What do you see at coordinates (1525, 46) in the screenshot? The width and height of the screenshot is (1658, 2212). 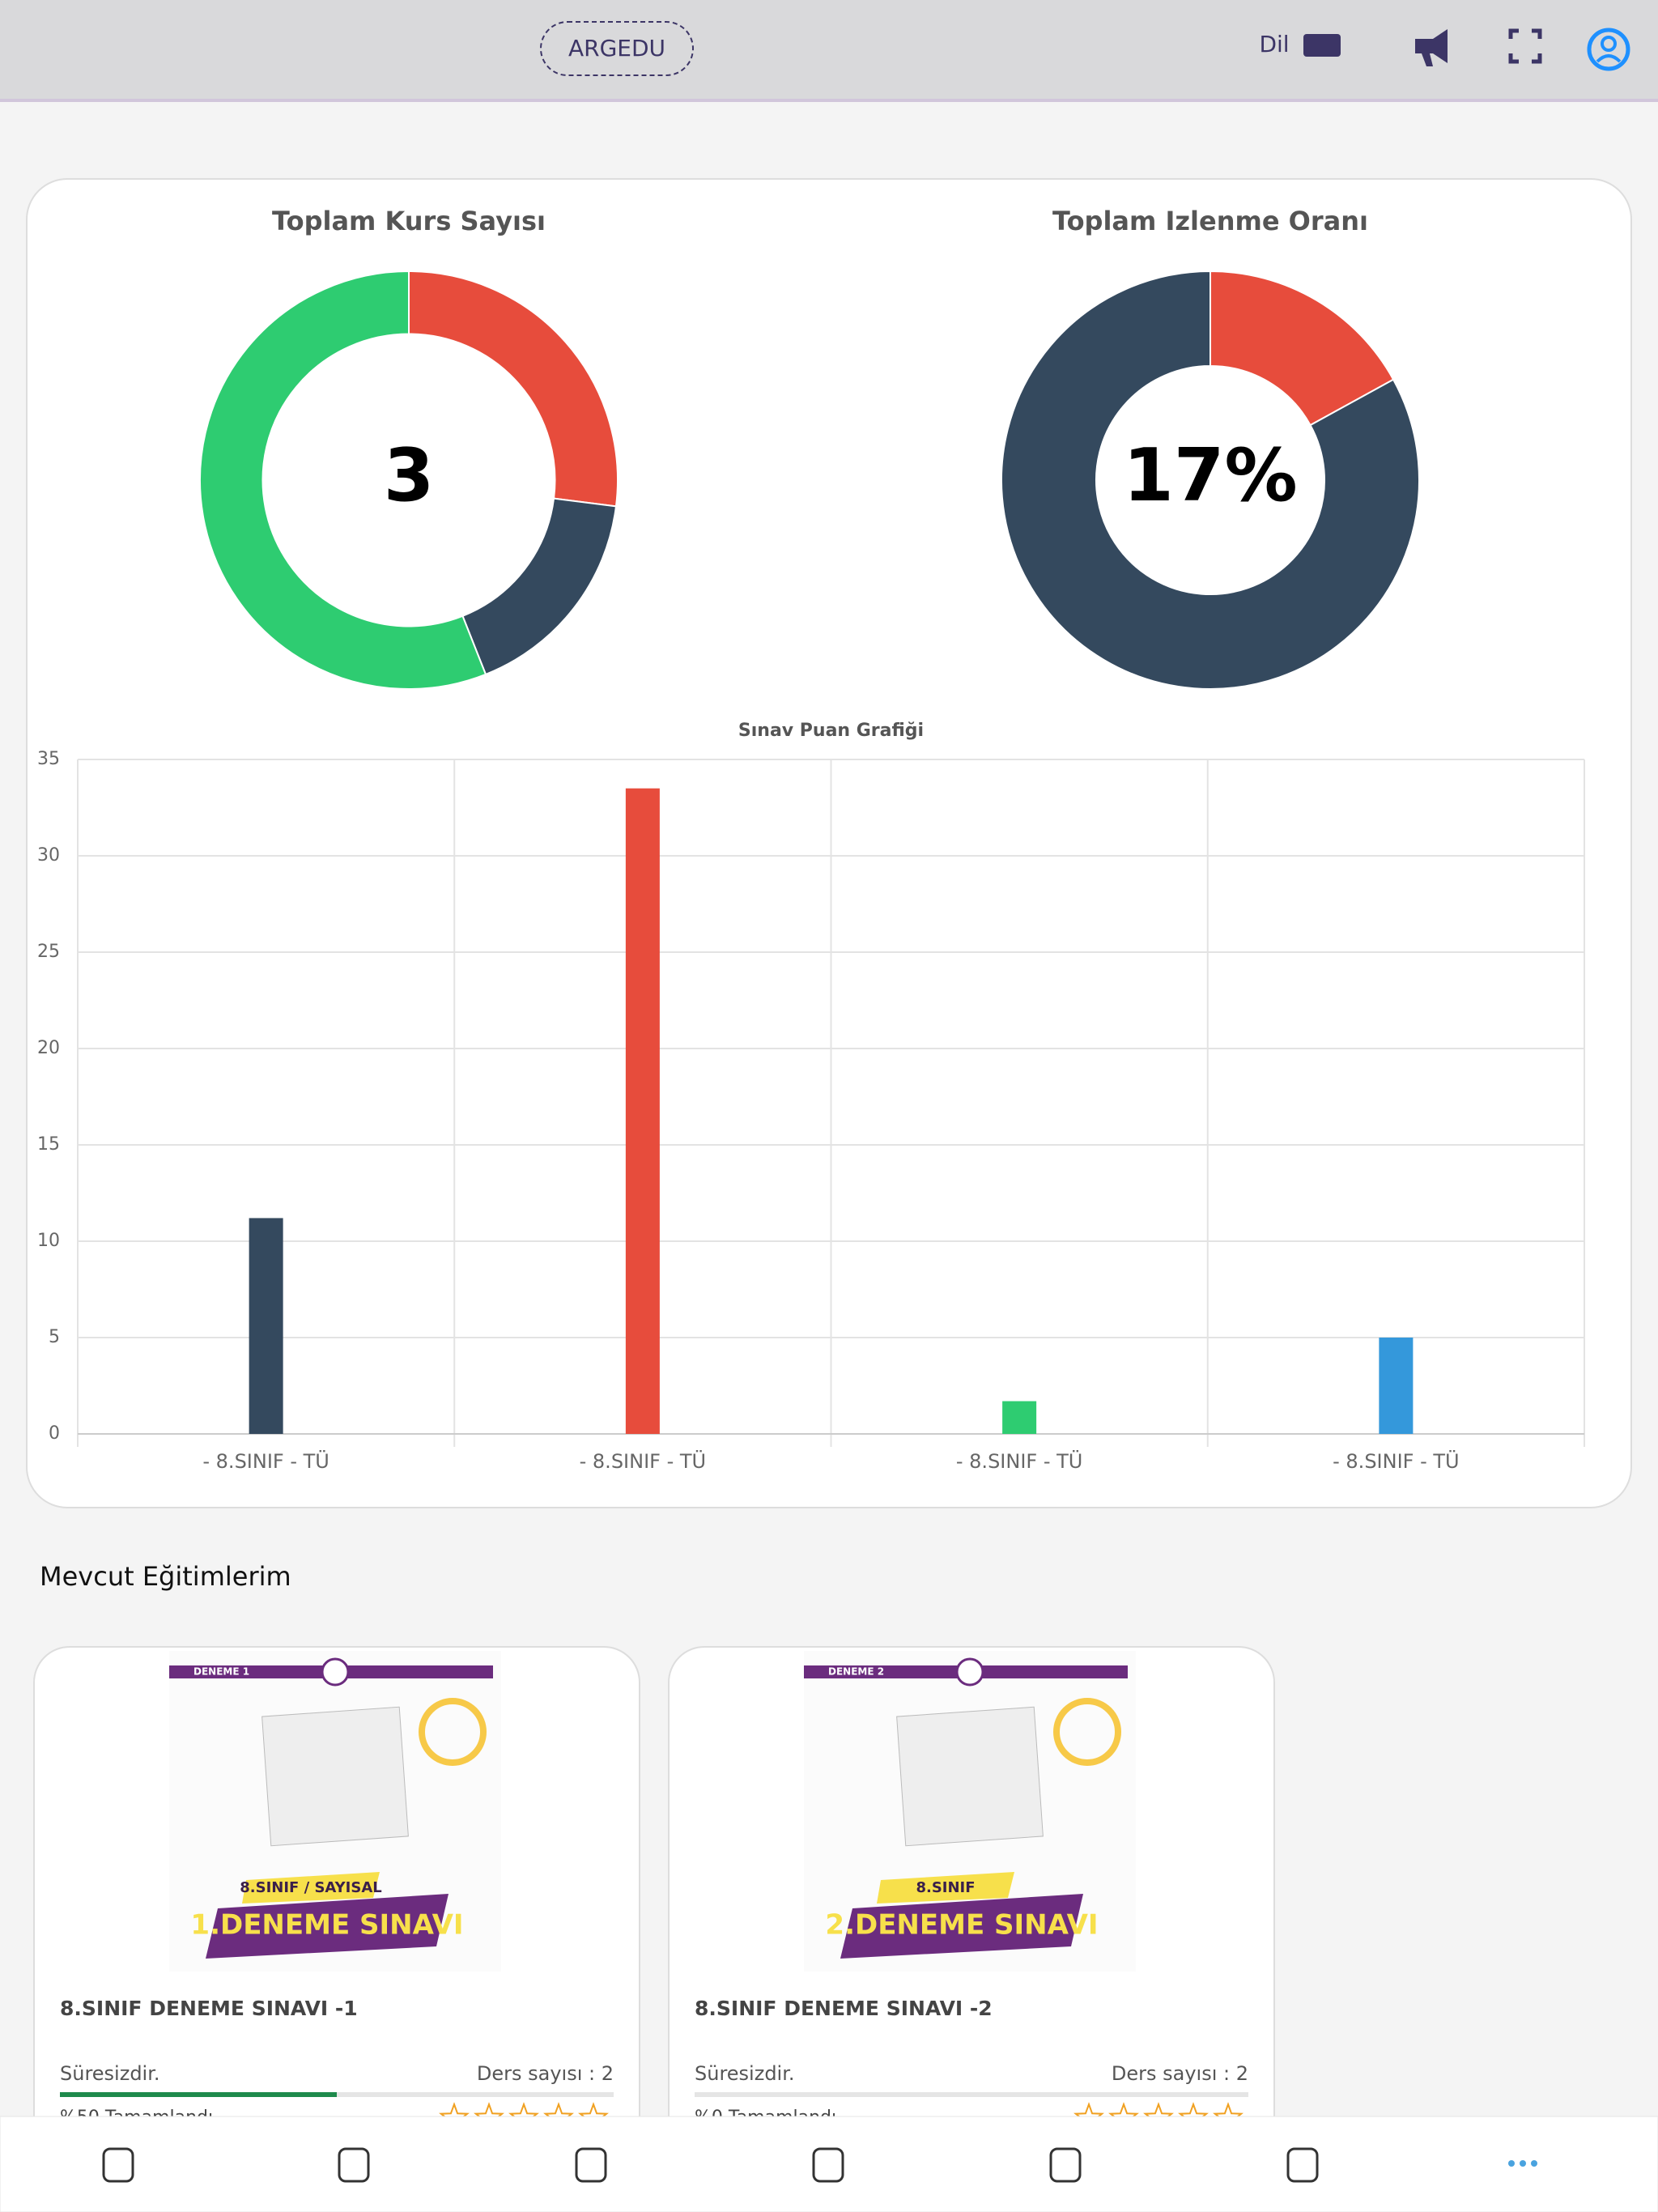 I see `fullscreen-icon` at bounding box center [1525, 46].